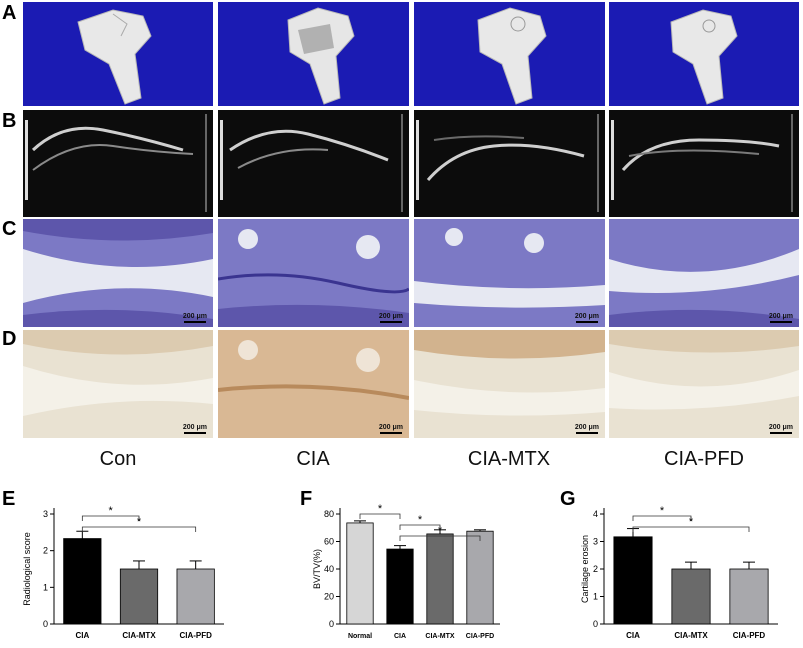  Describe the element at coordinates (329, 569) in the screenshot. I see `y-tick-label: 40` at that location.